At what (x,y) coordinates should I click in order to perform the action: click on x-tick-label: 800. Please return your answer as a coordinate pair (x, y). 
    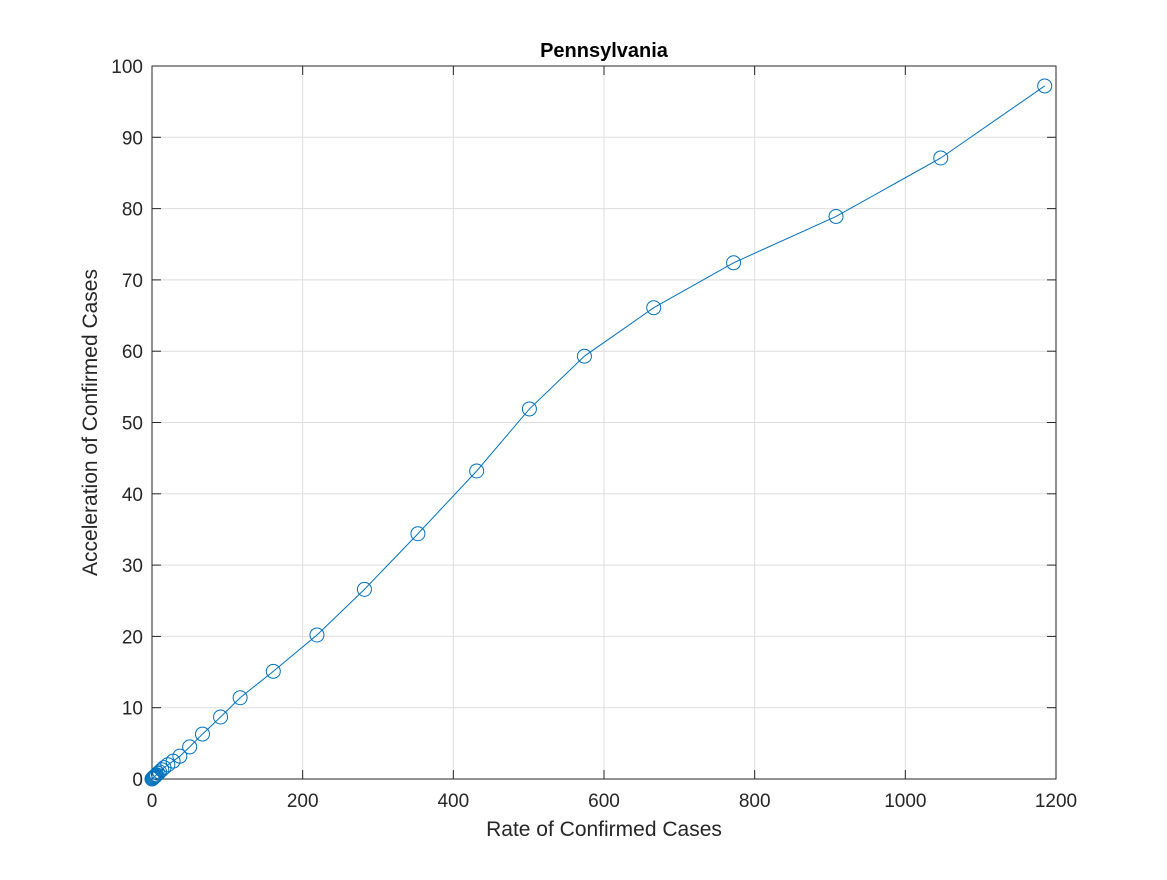
    Looking at the image, I should click on (755, 801).